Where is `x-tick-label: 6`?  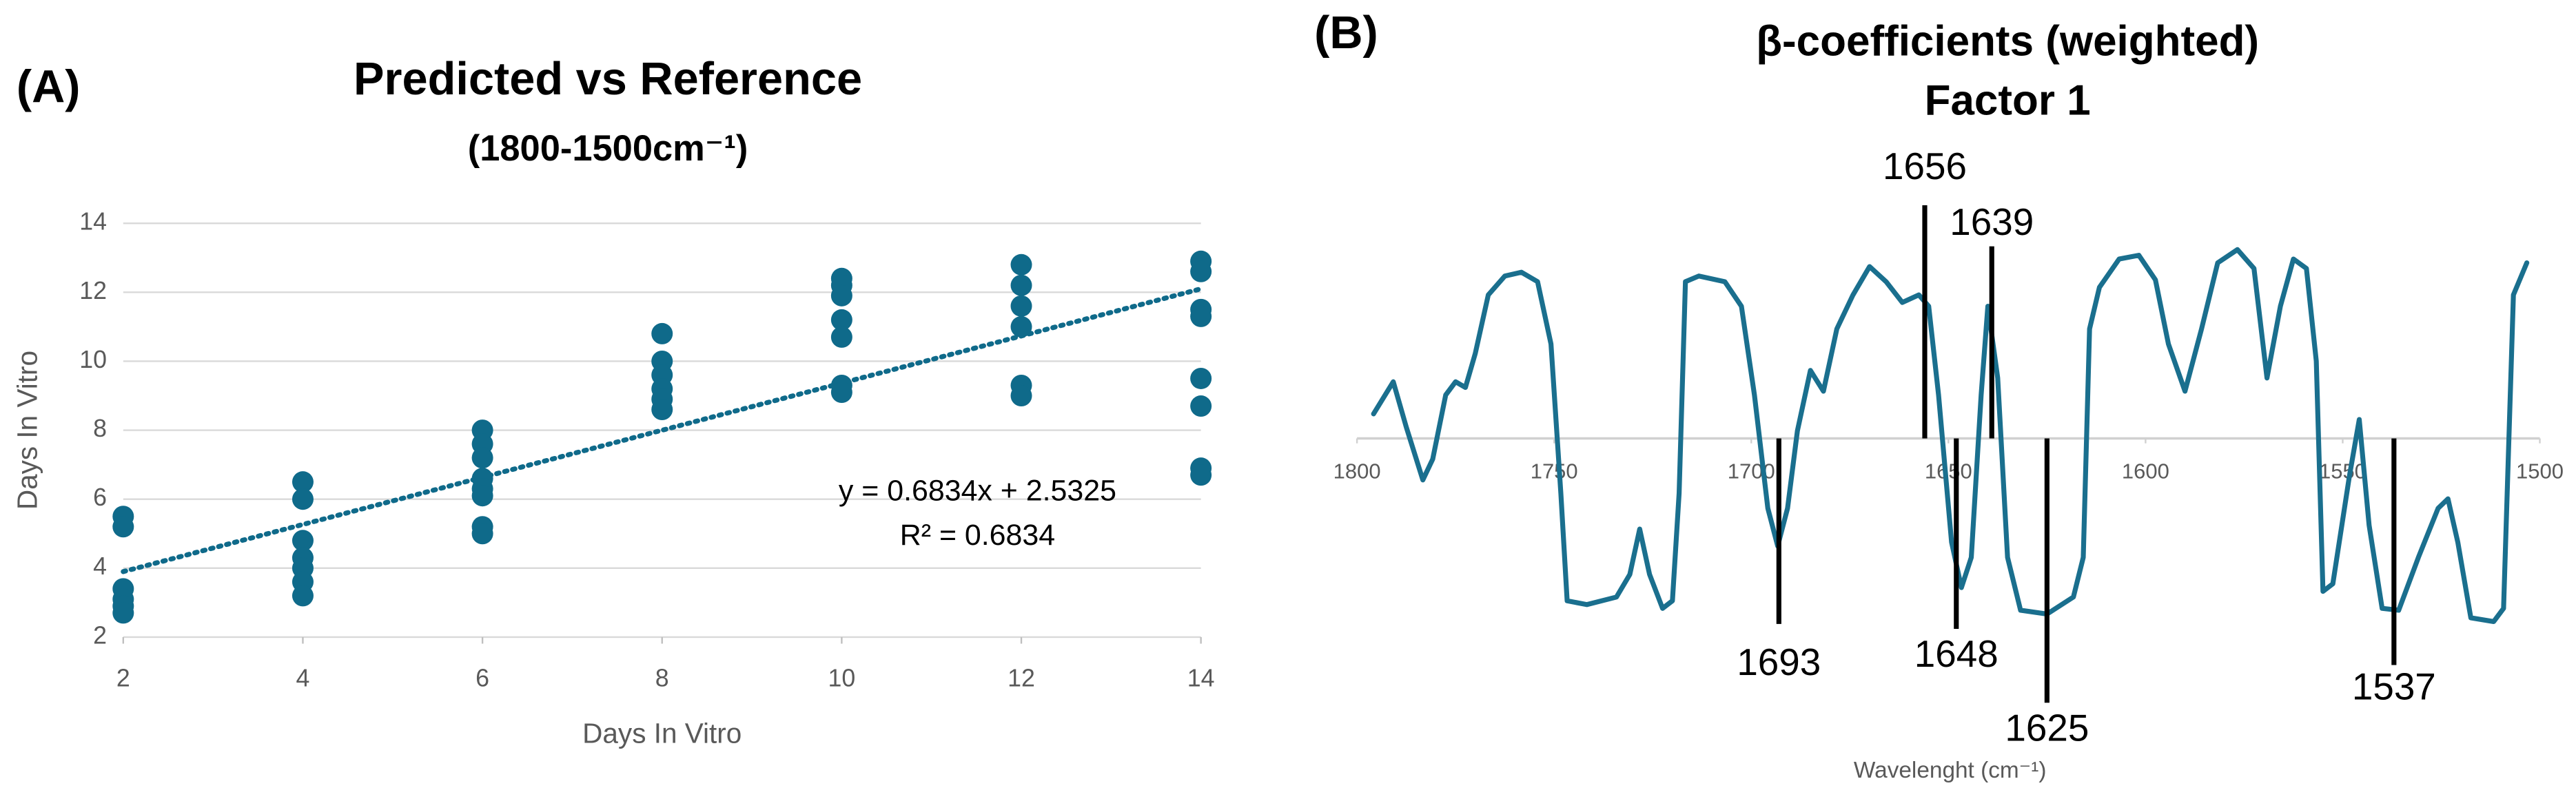
x-tick-label: 6 is located at coordinates (482, 678).